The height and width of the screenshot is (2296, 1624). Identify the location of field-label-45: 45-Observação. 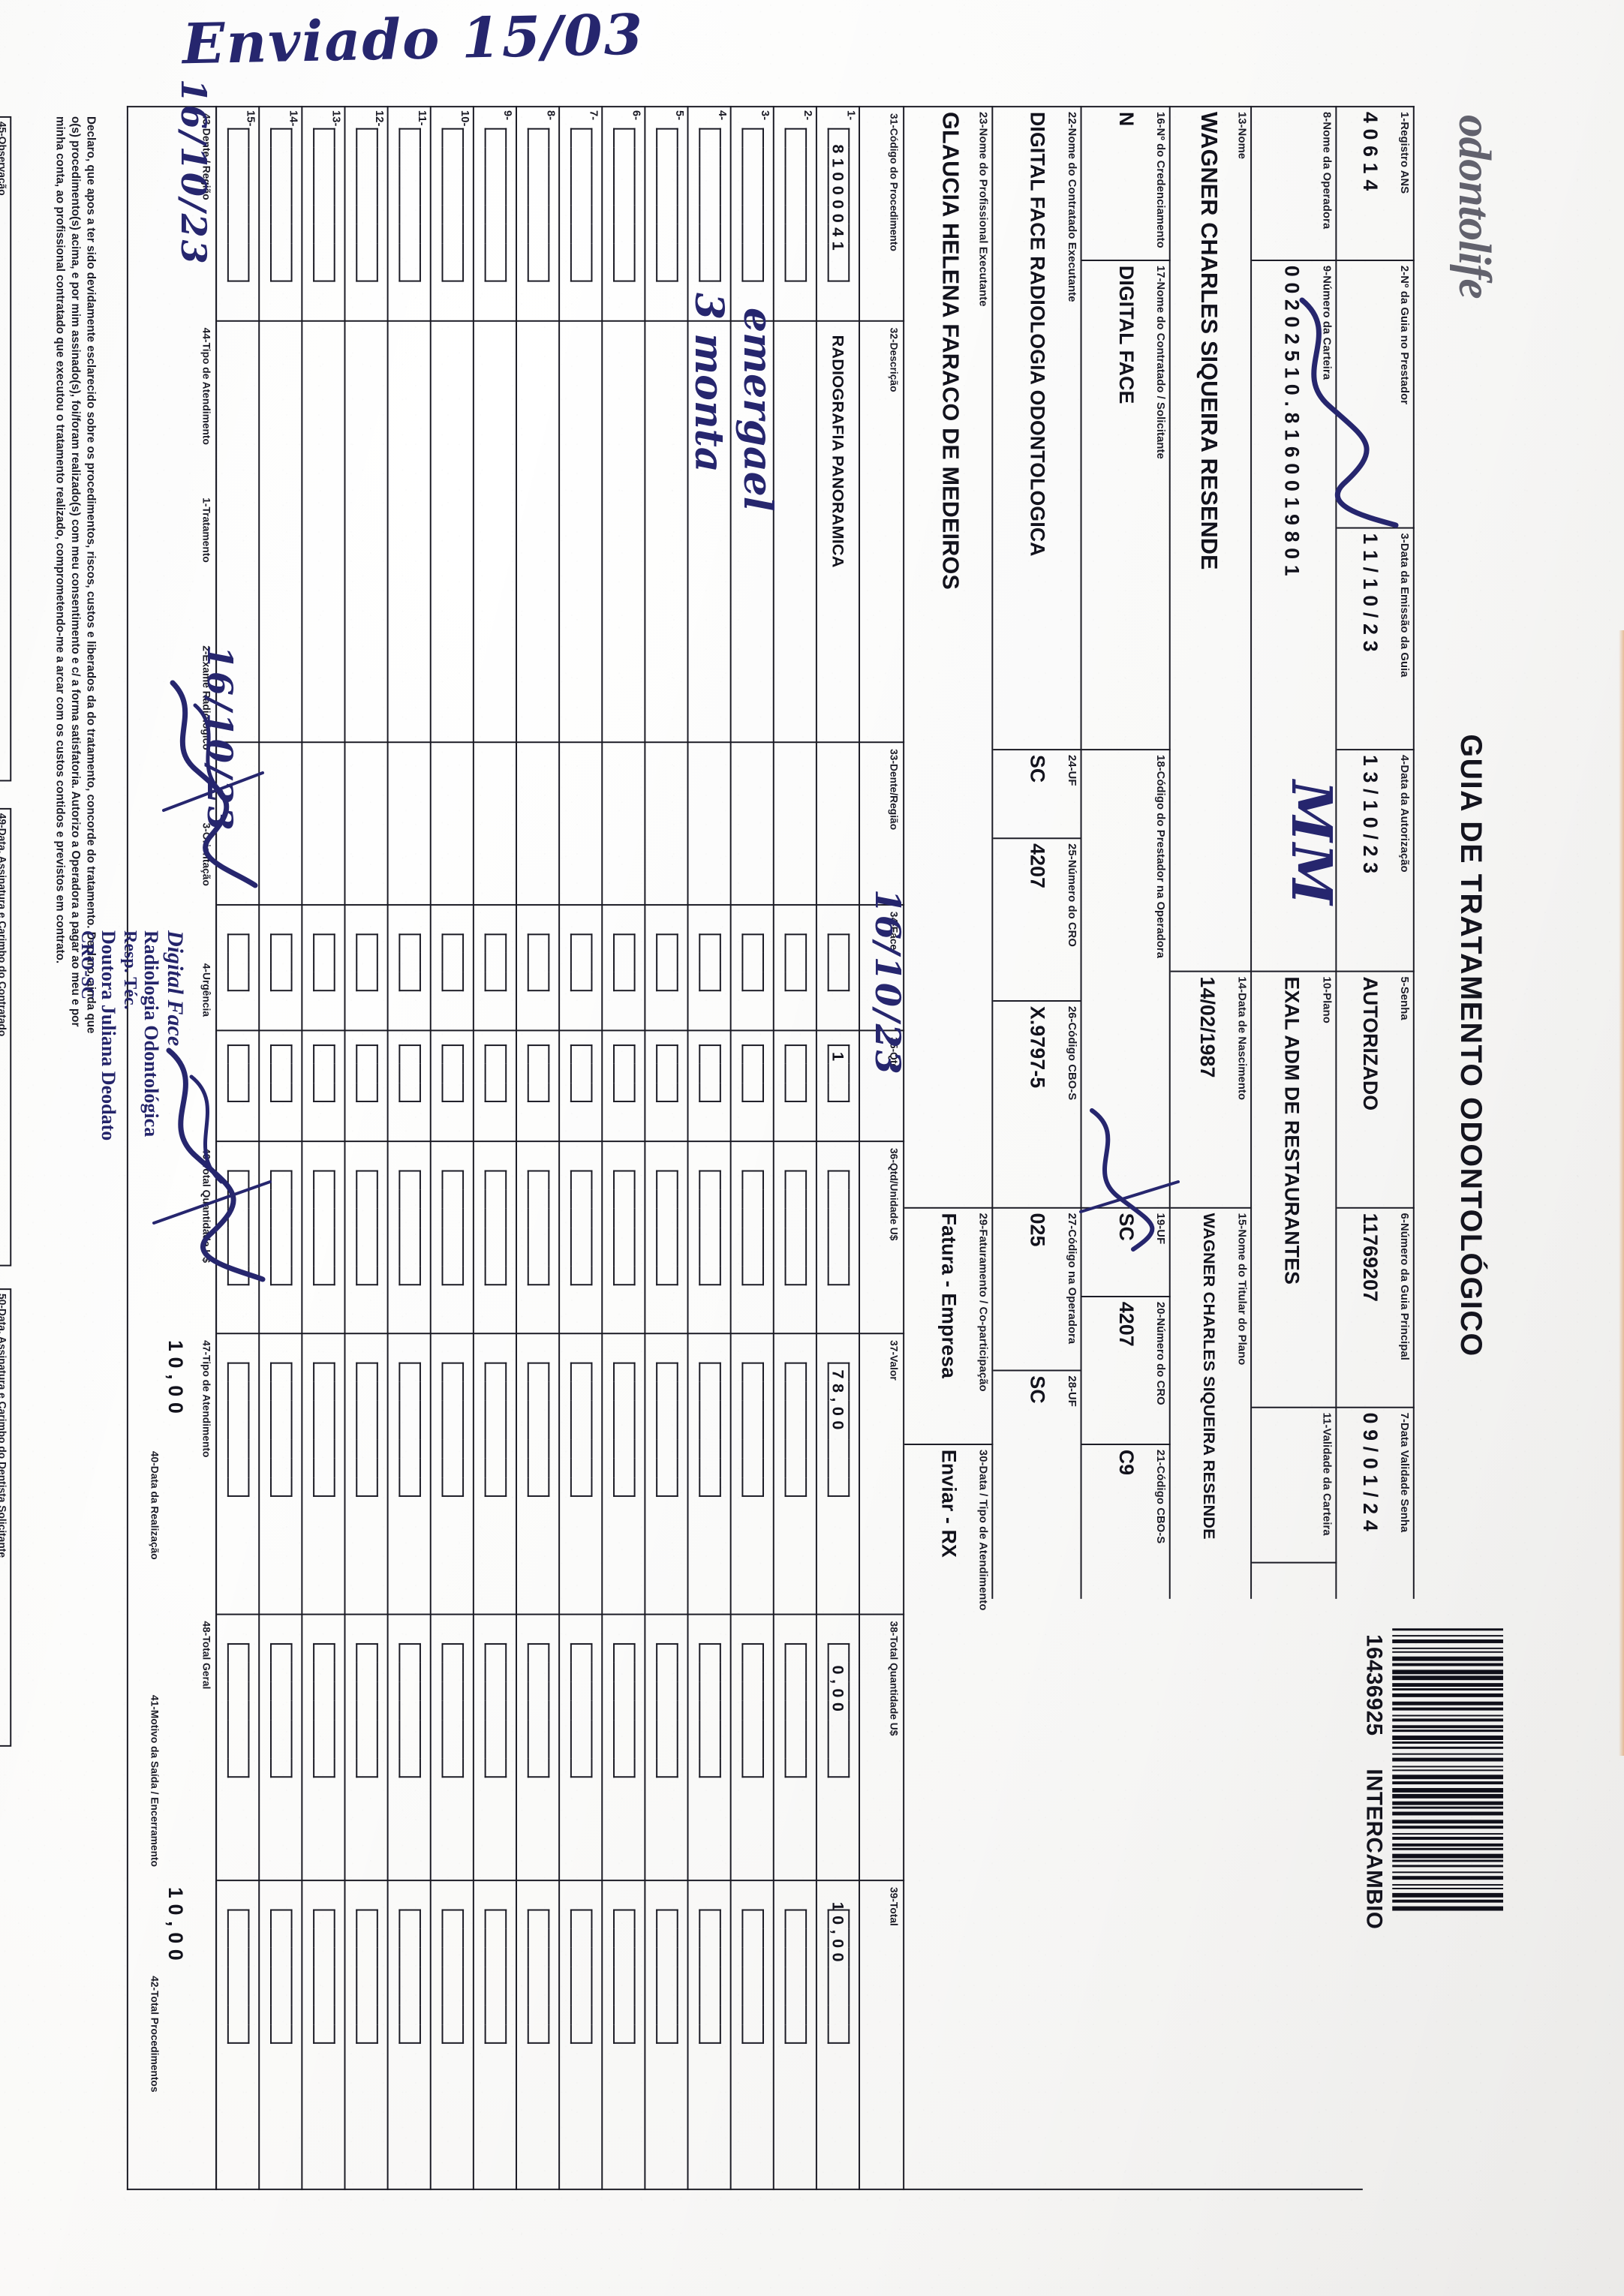
(4, 158).